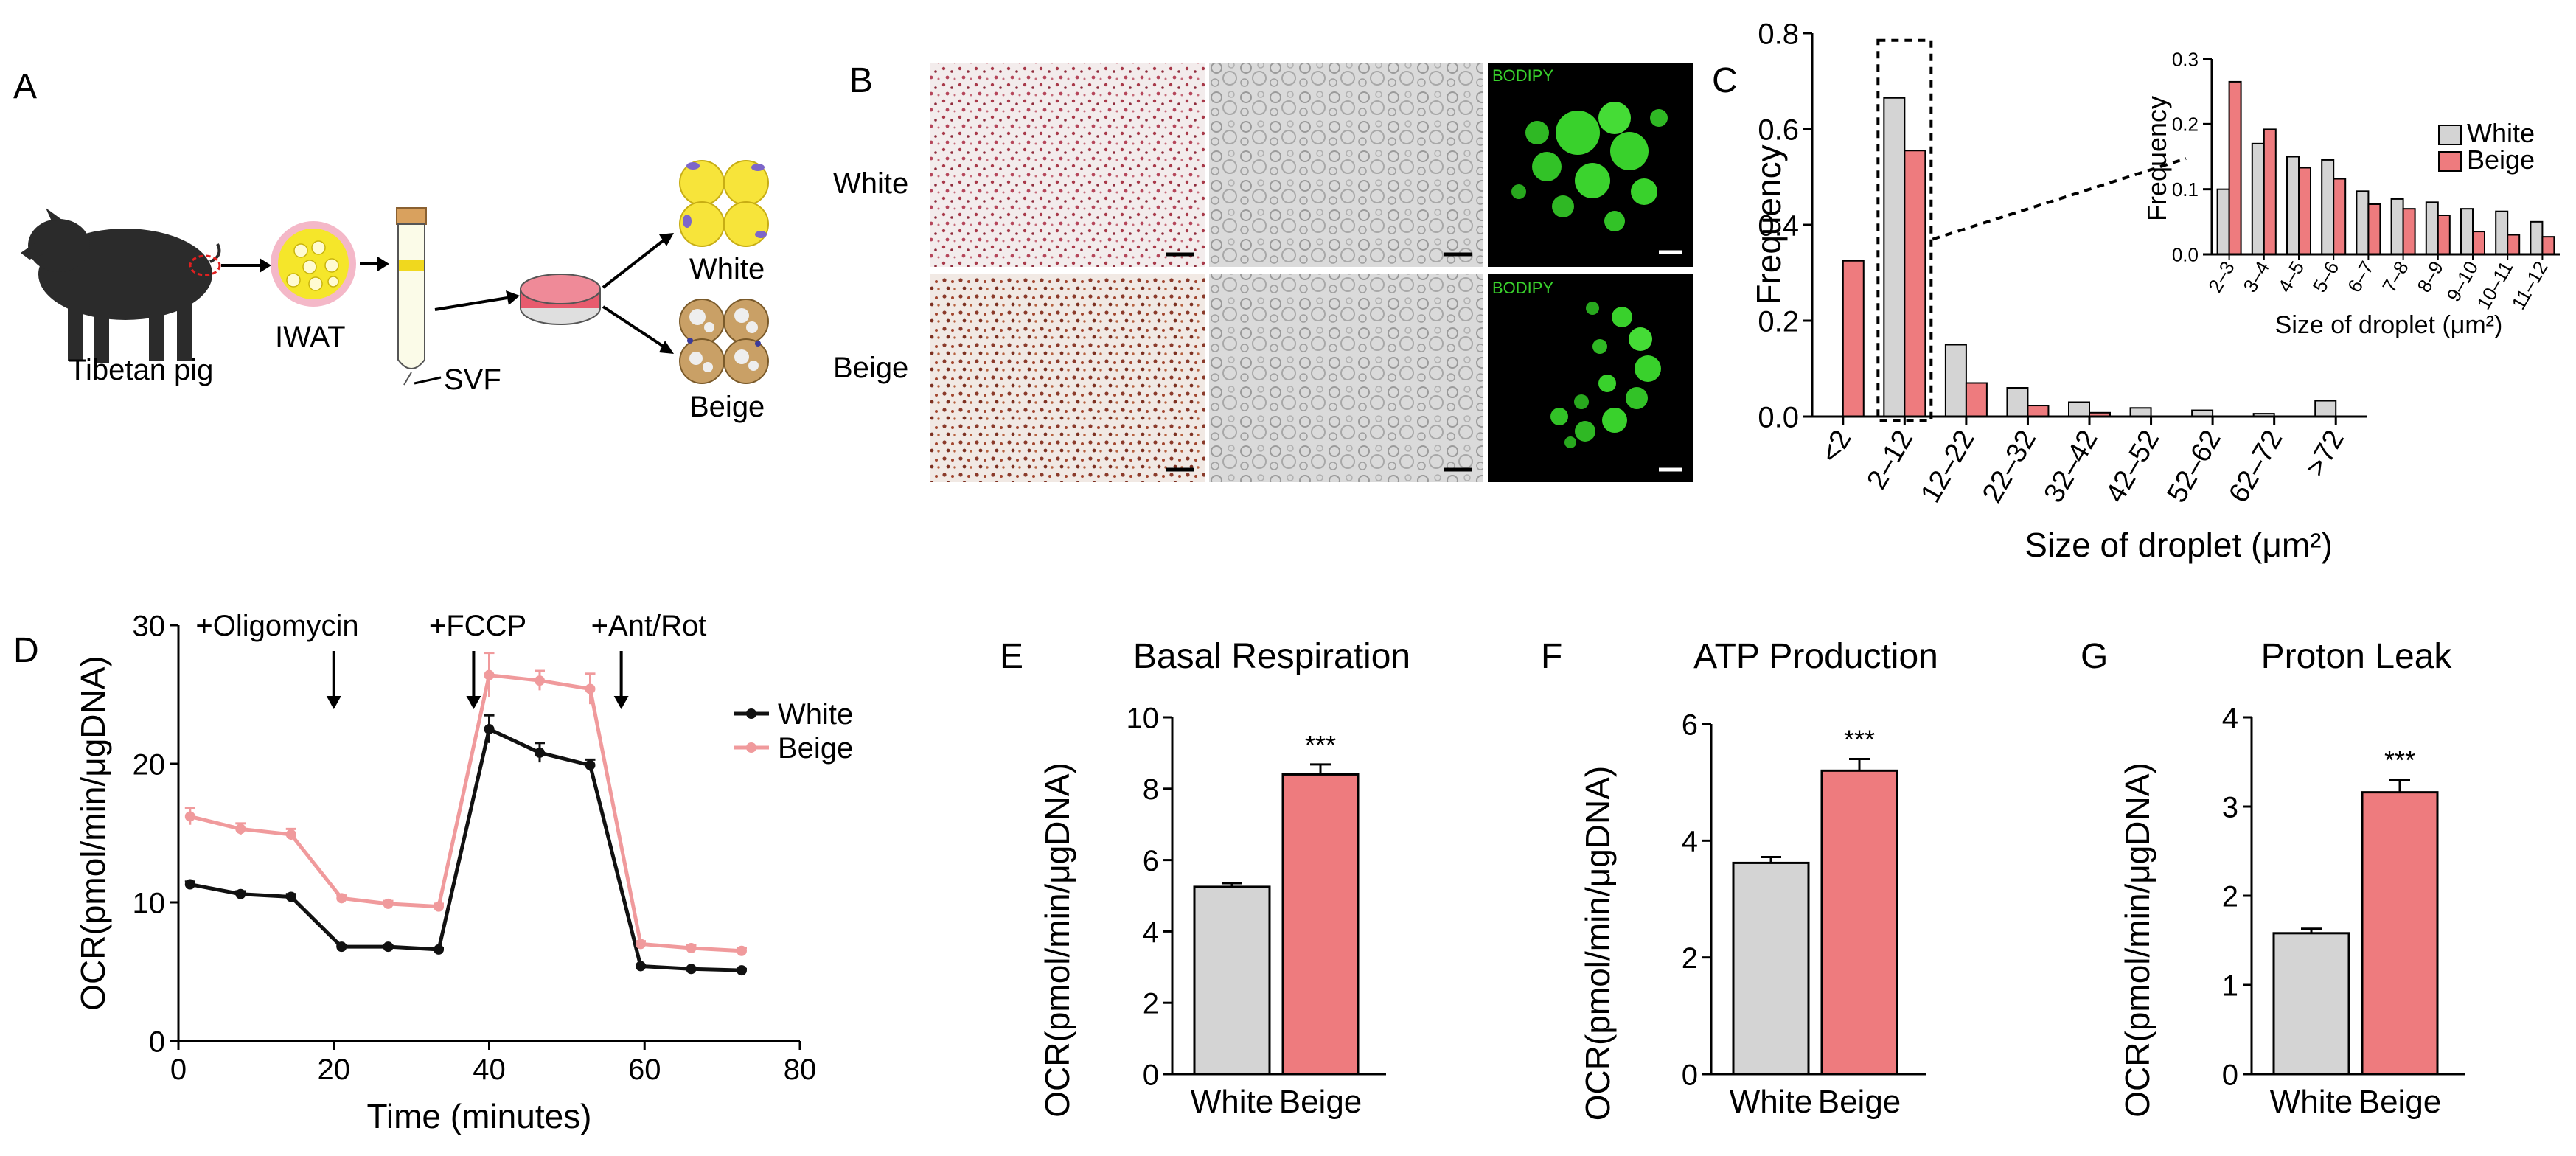 The image size is (2576, 1156). Describe the element at coordinates (149, 764) in the screenshot. I see `d-y-tick-label: 20` at that location.